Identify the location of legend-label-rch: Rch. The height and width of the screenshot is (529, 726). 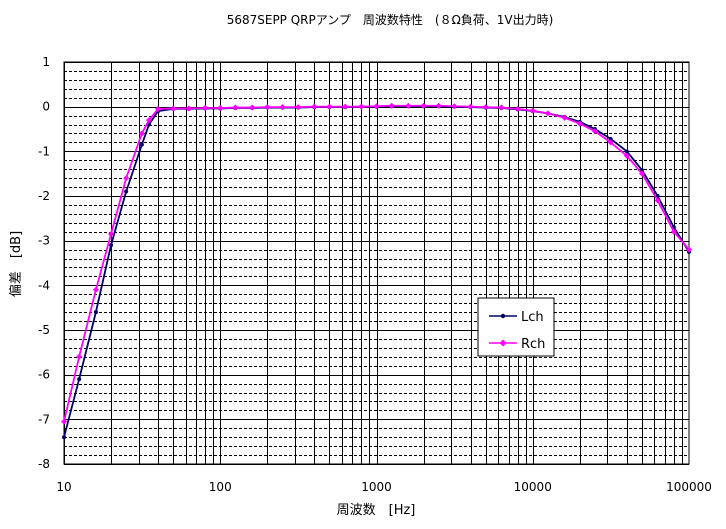
(533, 344).